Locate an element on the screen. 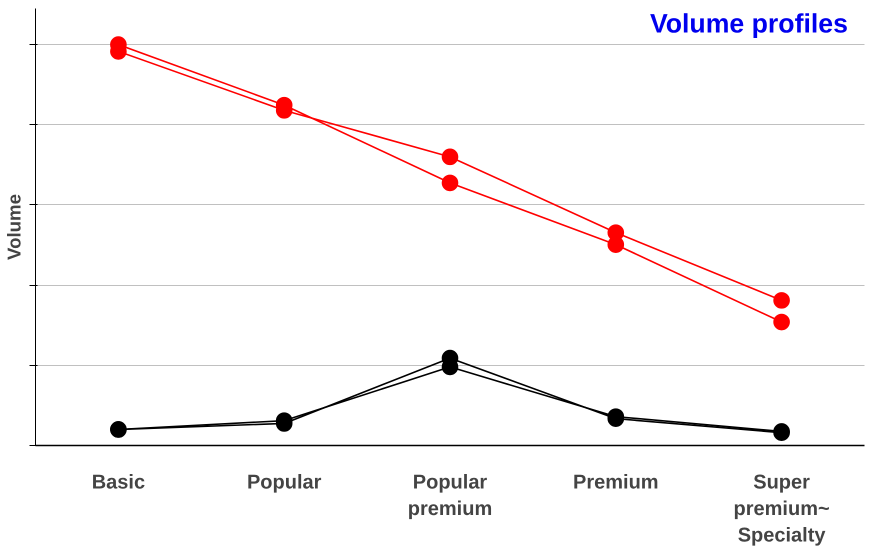 This screenshot has height=549, width=874. y-axis-title: Volume is located at coordinates (14, 227).